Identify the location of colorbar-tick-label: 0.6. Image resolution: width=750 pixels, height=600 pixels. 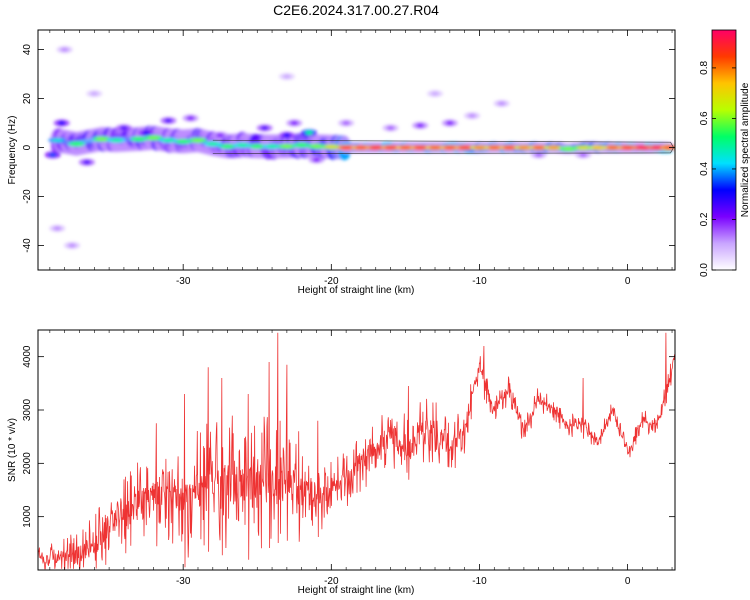
(704, 118).